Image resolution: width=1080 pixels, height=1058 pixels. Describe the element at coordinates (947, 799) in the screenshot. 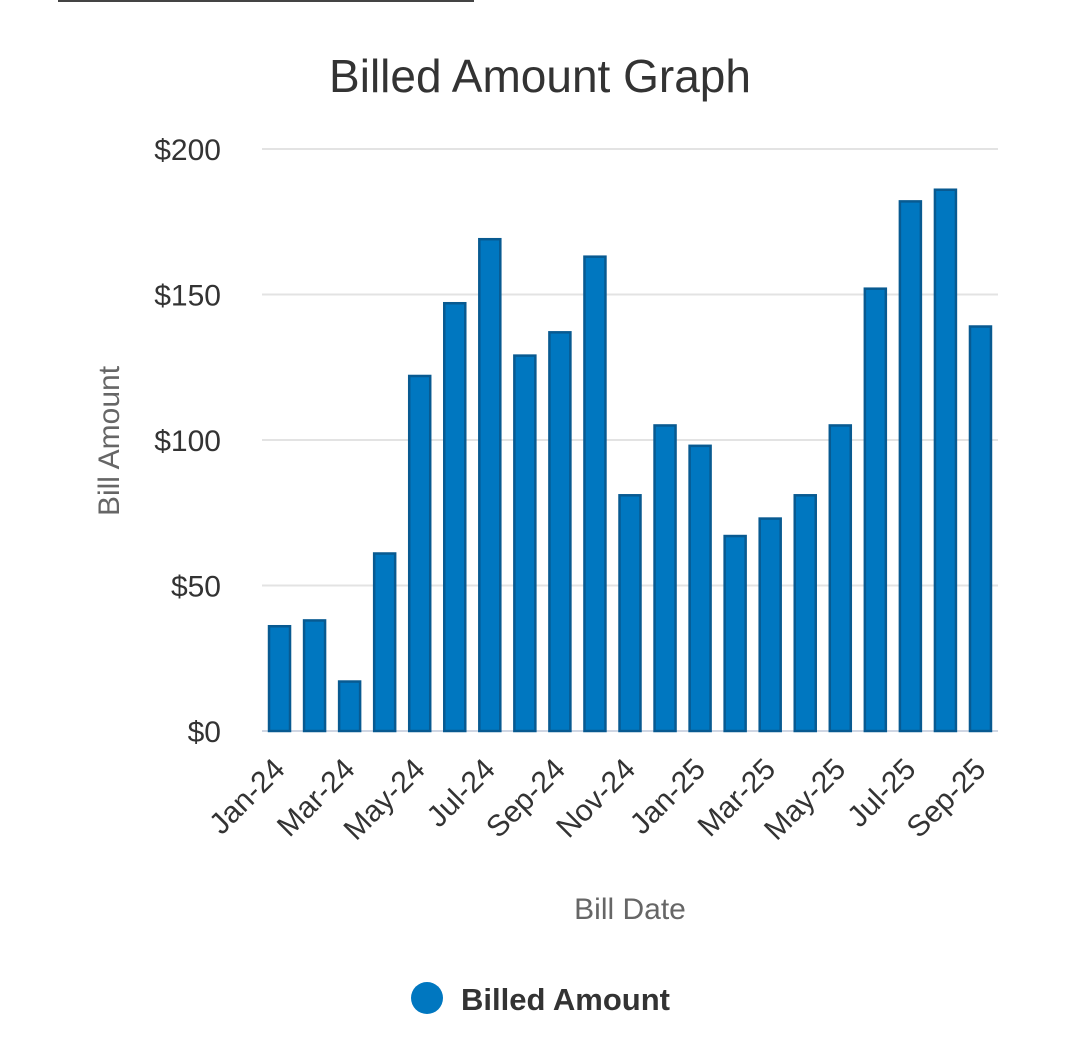

I see `x-tick-label: Sep-25` at that location.